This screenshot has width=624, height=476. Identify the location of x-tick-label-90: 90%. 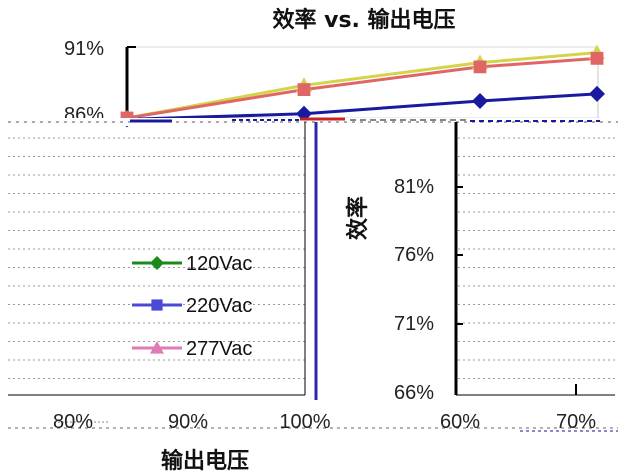
(188, 422).